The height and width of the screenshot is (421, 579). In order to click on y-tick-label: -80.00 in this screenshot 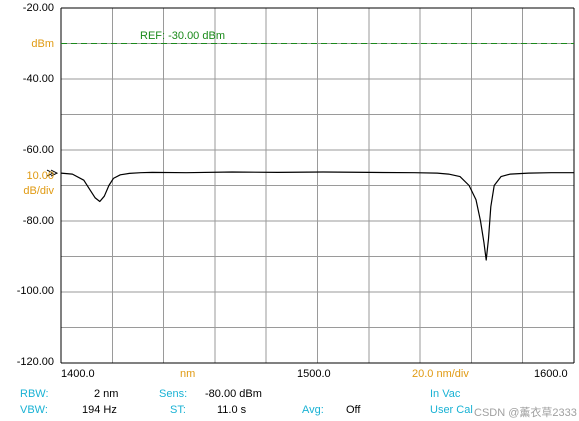, I will do `click(38, 221)`.